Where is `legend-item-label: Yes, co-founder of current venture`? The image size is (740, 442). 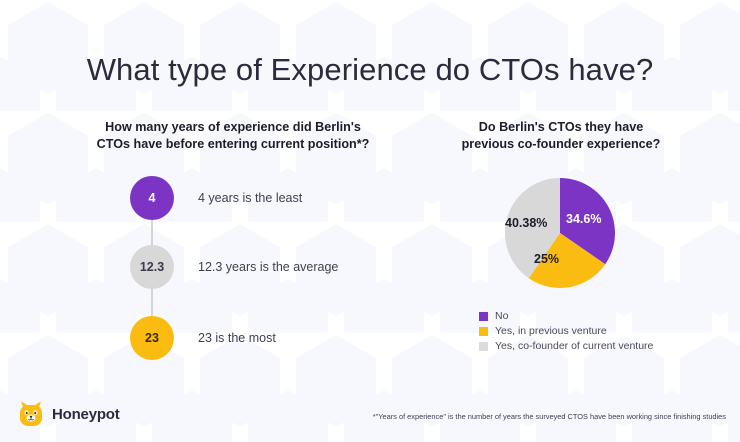
legend-item-label: Yes, co-founder of current venture is located at coordinates (574, 346).